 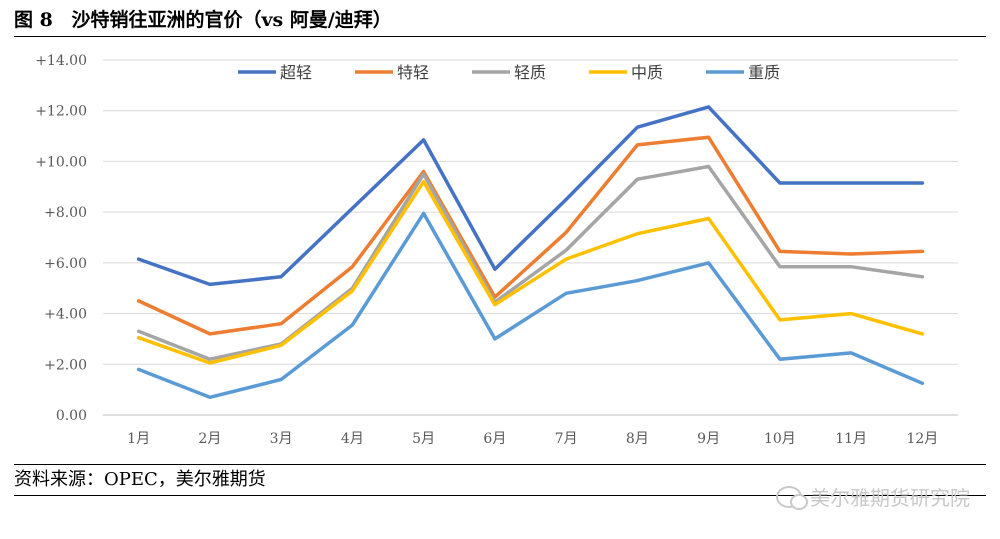 What do you see at coordinates (138, 439) in the screenshot?
I see `x-tick-label: 1月` at bounding box center [138, 439].